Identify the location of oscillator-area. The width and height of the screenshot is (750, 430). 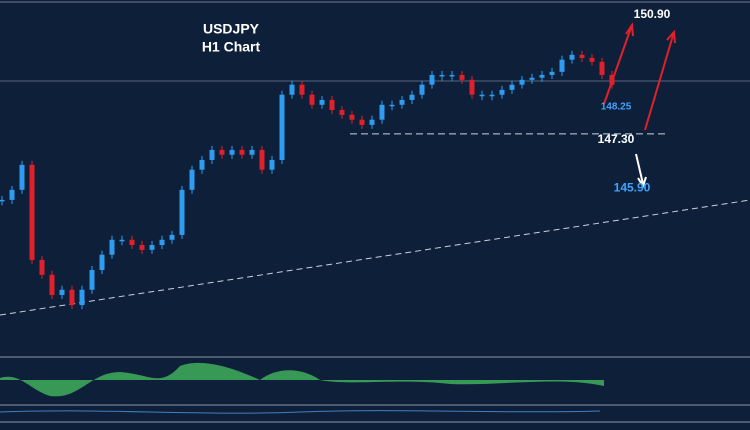
(302, 379).